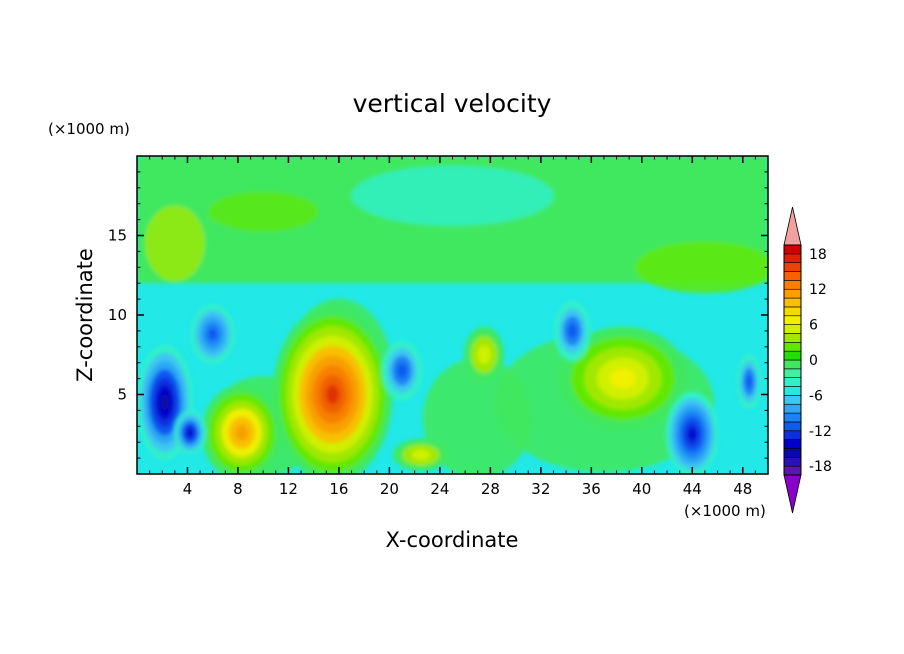 The image size is (904, 654). What do you see at coordinates (439, 489) in the screenshot?
I see `x-tick-label: 24` at bounding box center [439, 489].